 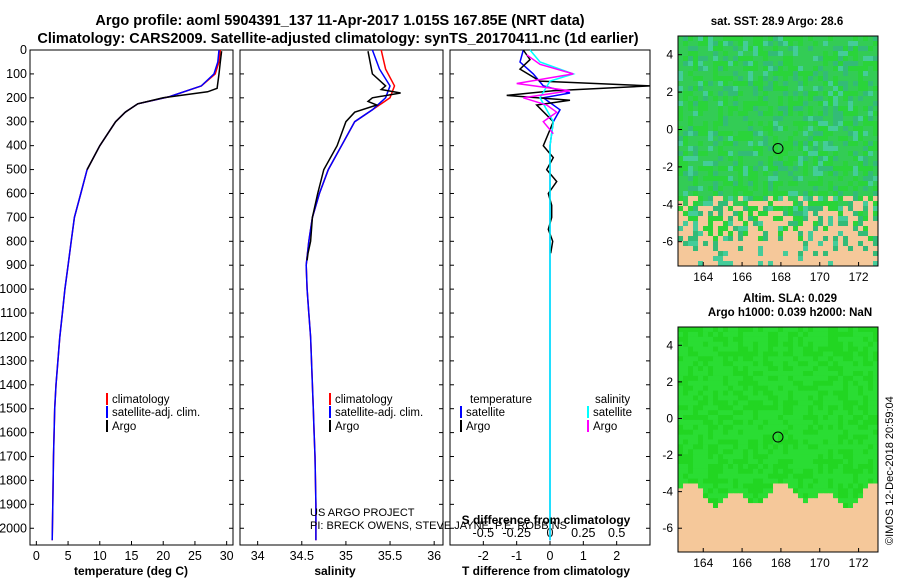 I want to click on y-tick-label: 4, so click(x=669, y=55).